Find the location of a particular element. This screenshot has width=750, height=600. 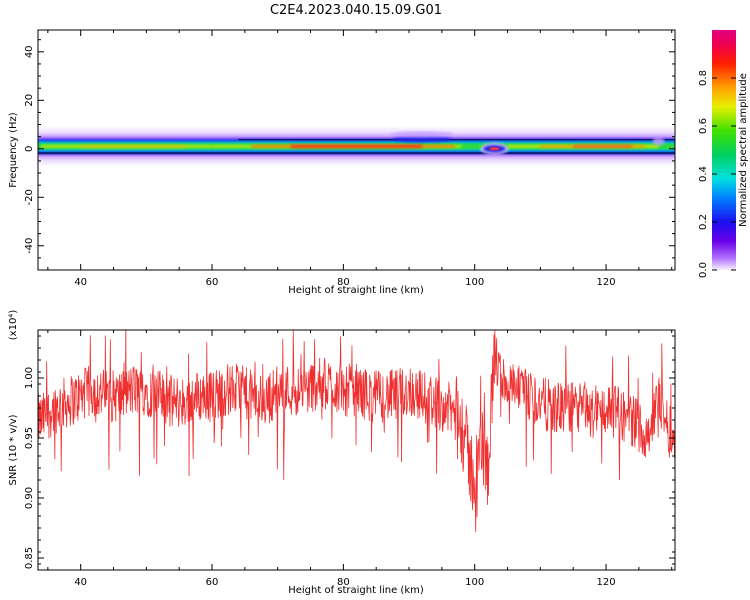

colorbar-ticks: 0.0 0.2 0.4 0.6 0.8 is located at coordinates (717, 174).